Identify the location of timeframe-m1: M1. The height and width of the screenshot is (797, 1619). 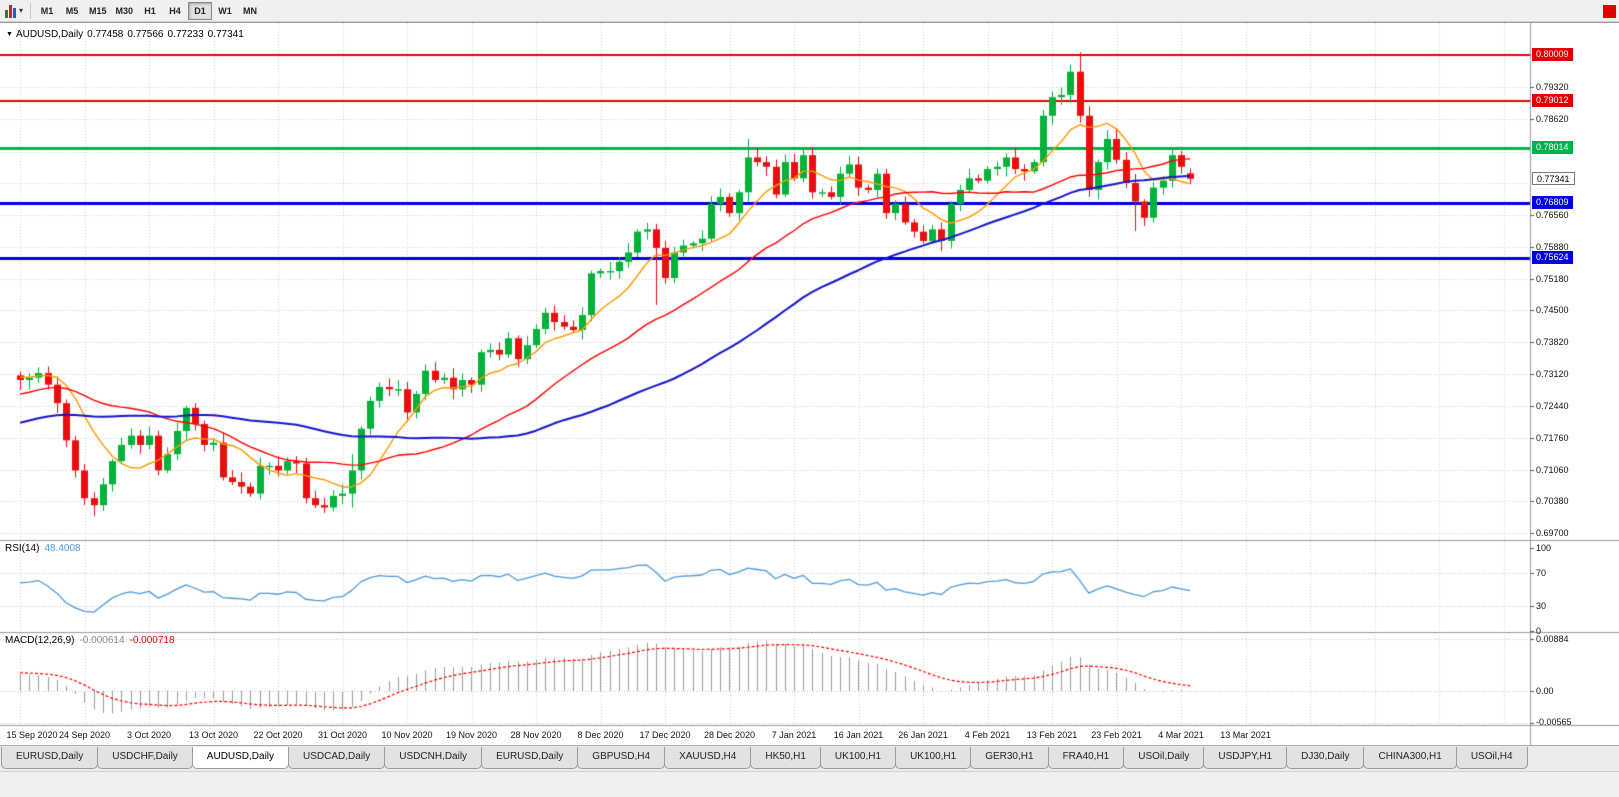
(47, 10).